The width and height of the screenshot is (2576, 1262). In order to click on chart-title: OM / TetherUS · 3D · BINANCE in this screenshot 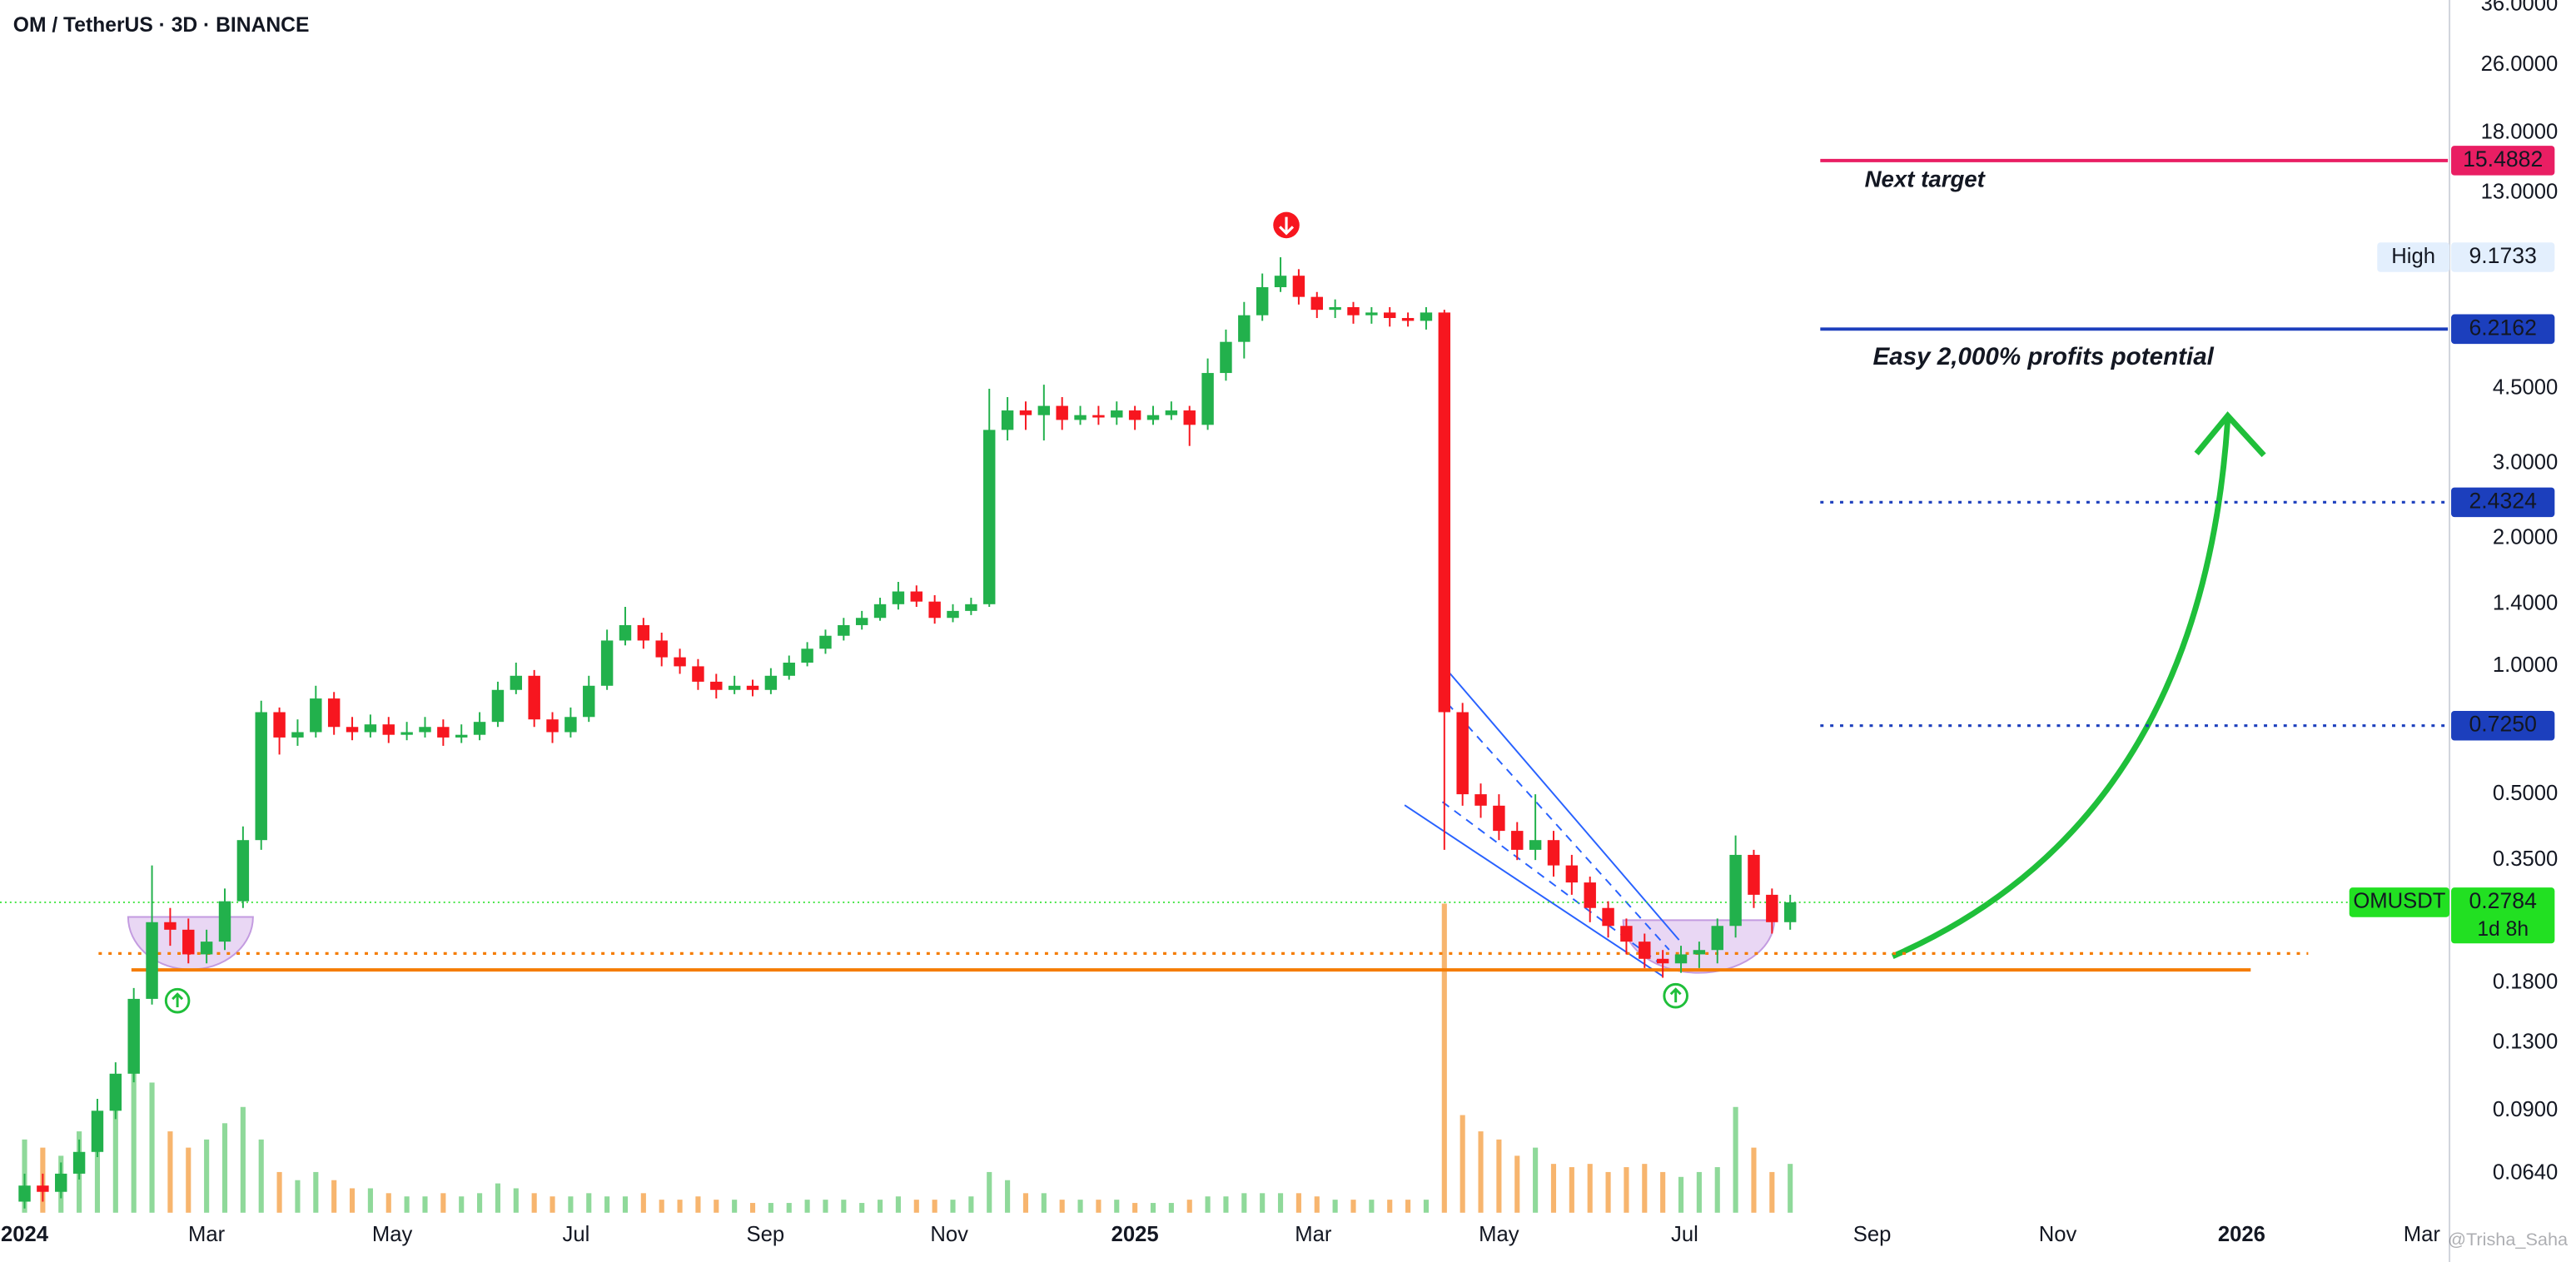, I will do `click(161, 25)`.